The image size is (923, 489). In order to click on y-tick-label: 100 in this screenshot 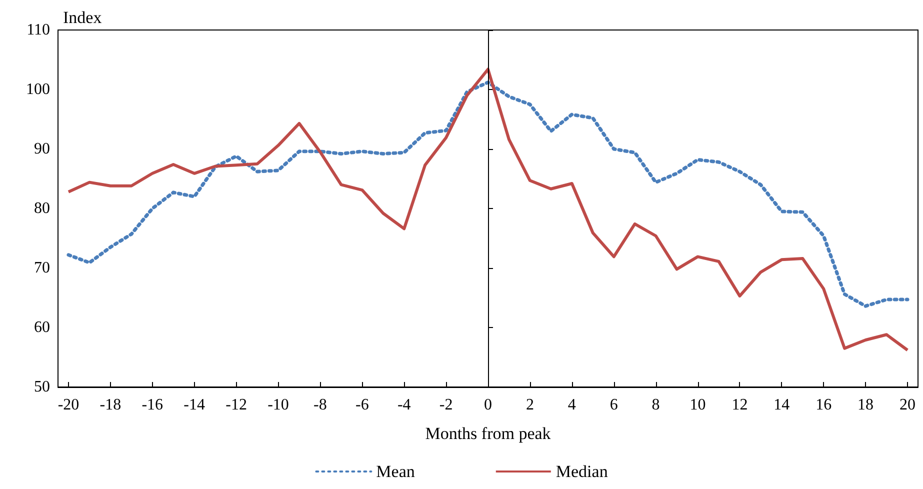, I will do `click(38, 89)`.